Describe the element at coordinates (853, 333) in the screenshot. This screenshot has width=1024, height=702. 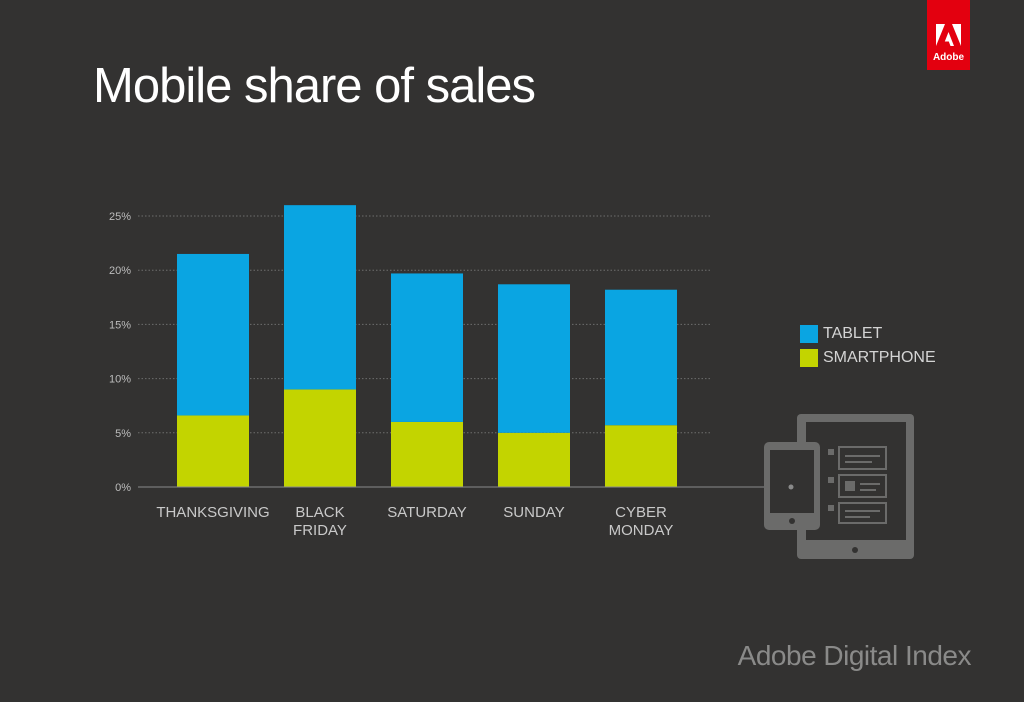
I see `legend-label-tablet: TABLET` at that location.